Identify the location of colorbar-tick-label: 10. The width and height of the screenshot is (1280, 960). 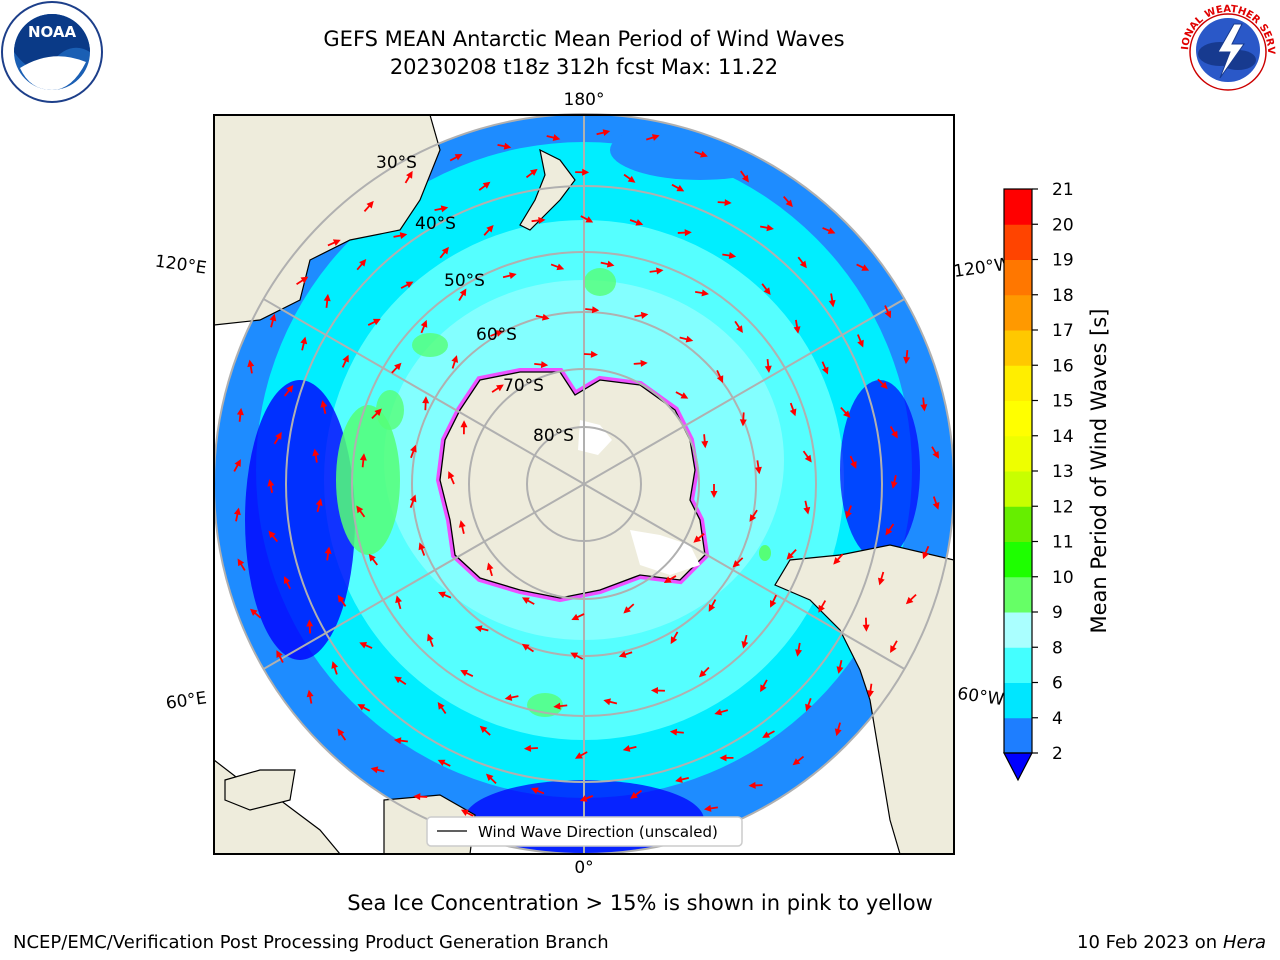
(1063, 578).